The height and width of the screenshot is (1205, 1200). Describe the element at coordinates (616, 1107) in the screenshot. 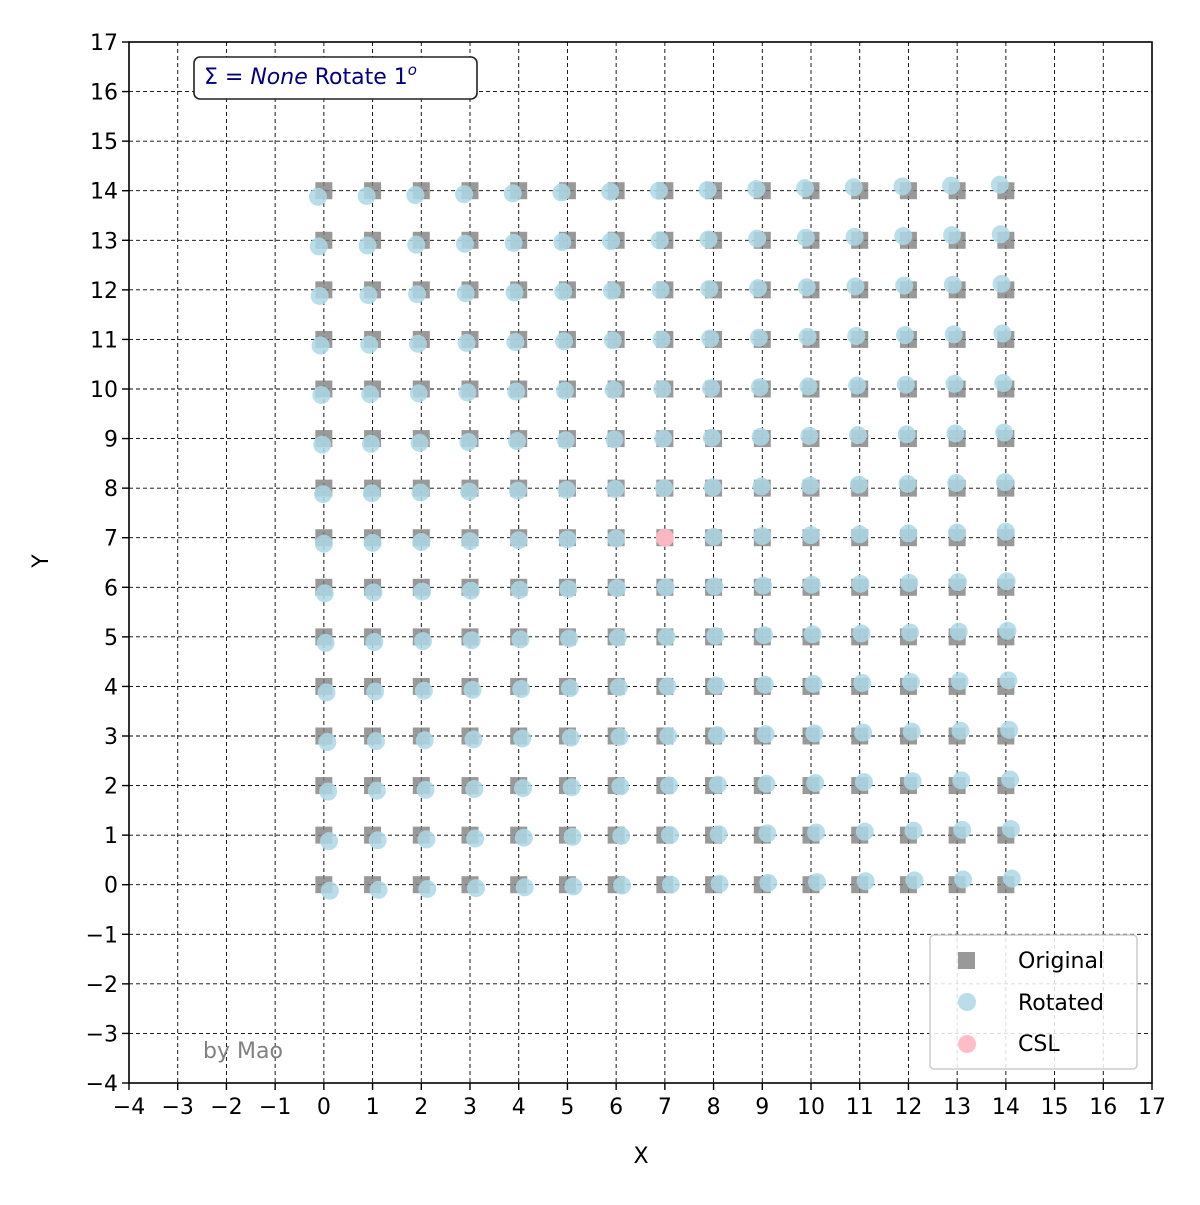

I see `x-tick-label: 6` at that location.